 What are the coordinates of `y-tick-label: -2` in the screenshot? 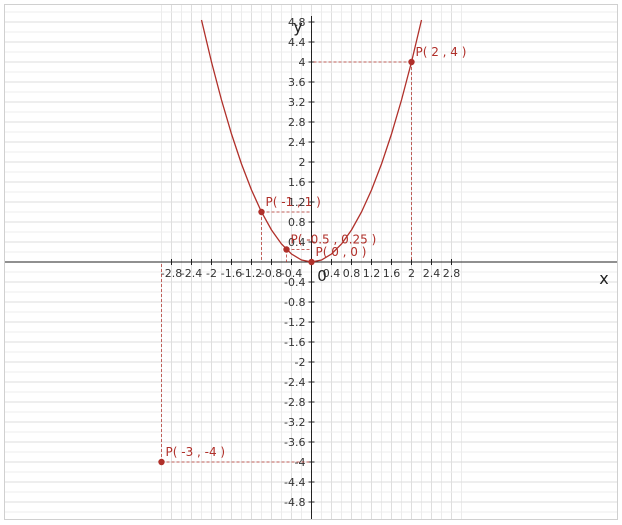 It's located at (300, 362).